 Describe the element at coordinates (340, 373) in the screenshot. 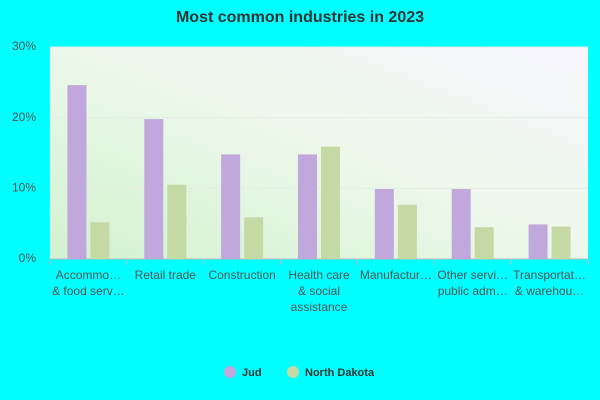

I see `legend-label: North Dakota` at that location.